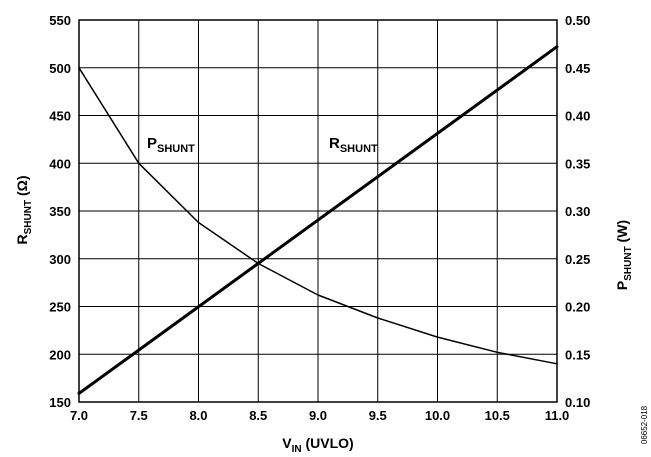  I want to click on x-axis-title: VIN (UVLO), so click(317, 445).